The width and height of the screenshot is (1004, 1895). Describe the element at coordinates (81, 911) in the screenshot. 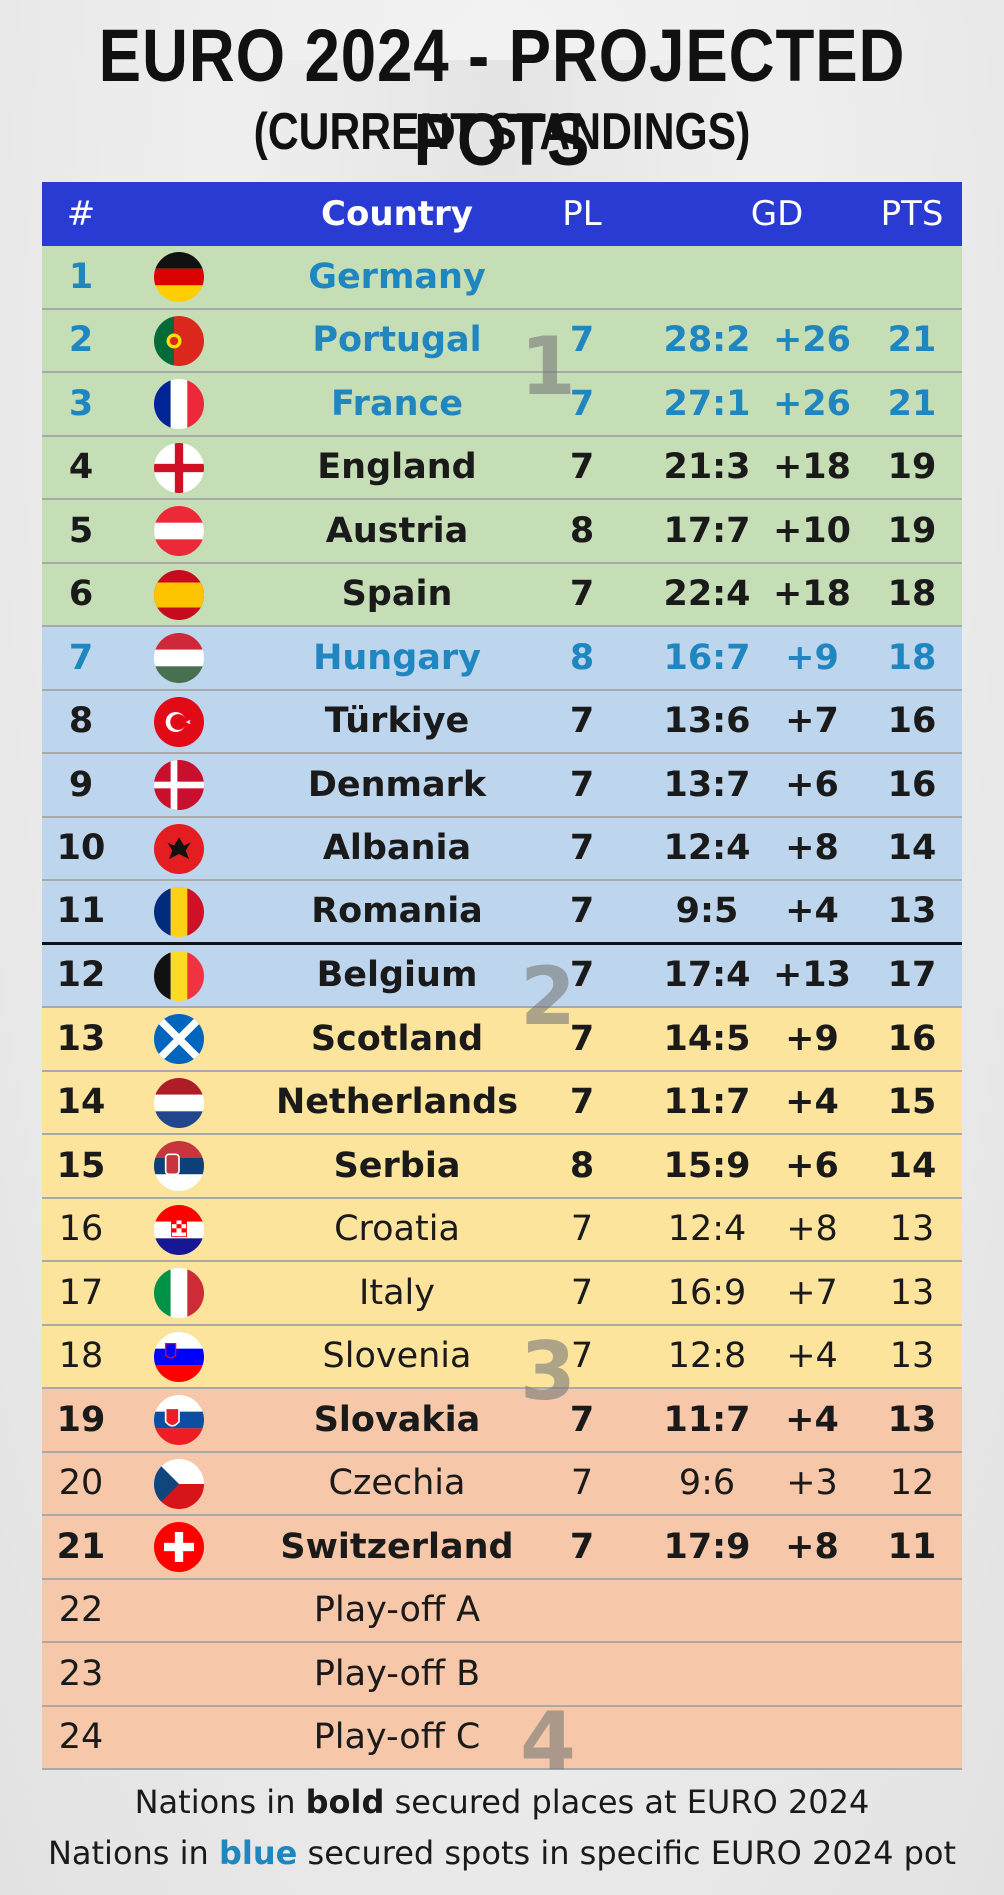

I see `rank-cell: 11` at that location.